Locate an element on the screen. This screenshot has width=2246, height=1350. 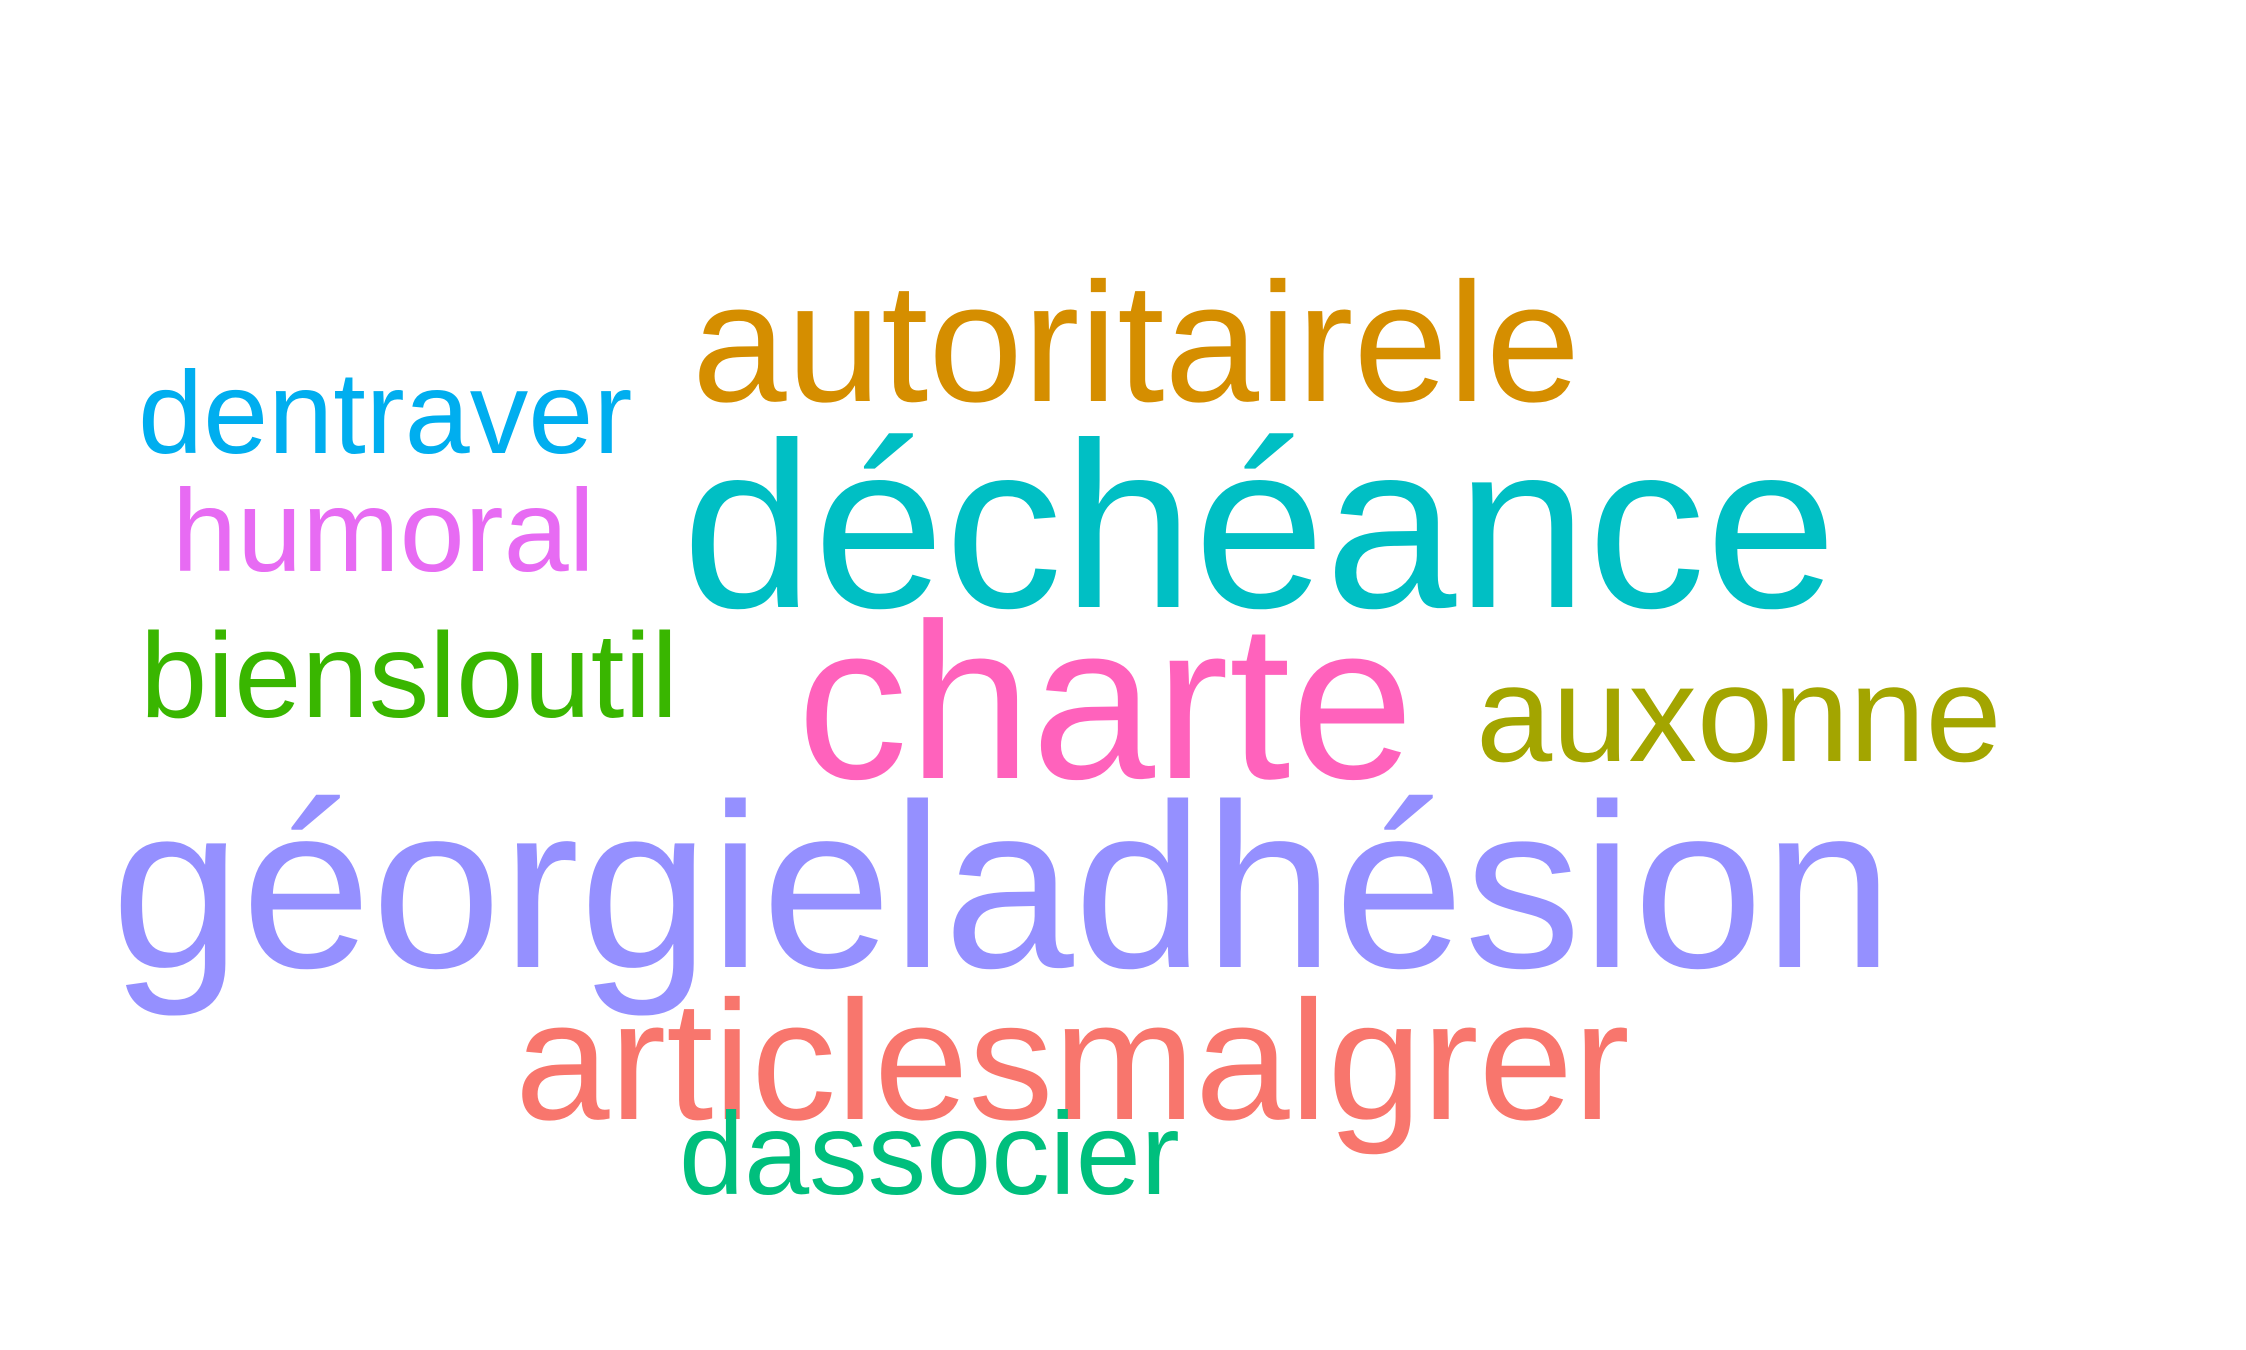
word-charte: charte is located at coordinates (1106, 702).